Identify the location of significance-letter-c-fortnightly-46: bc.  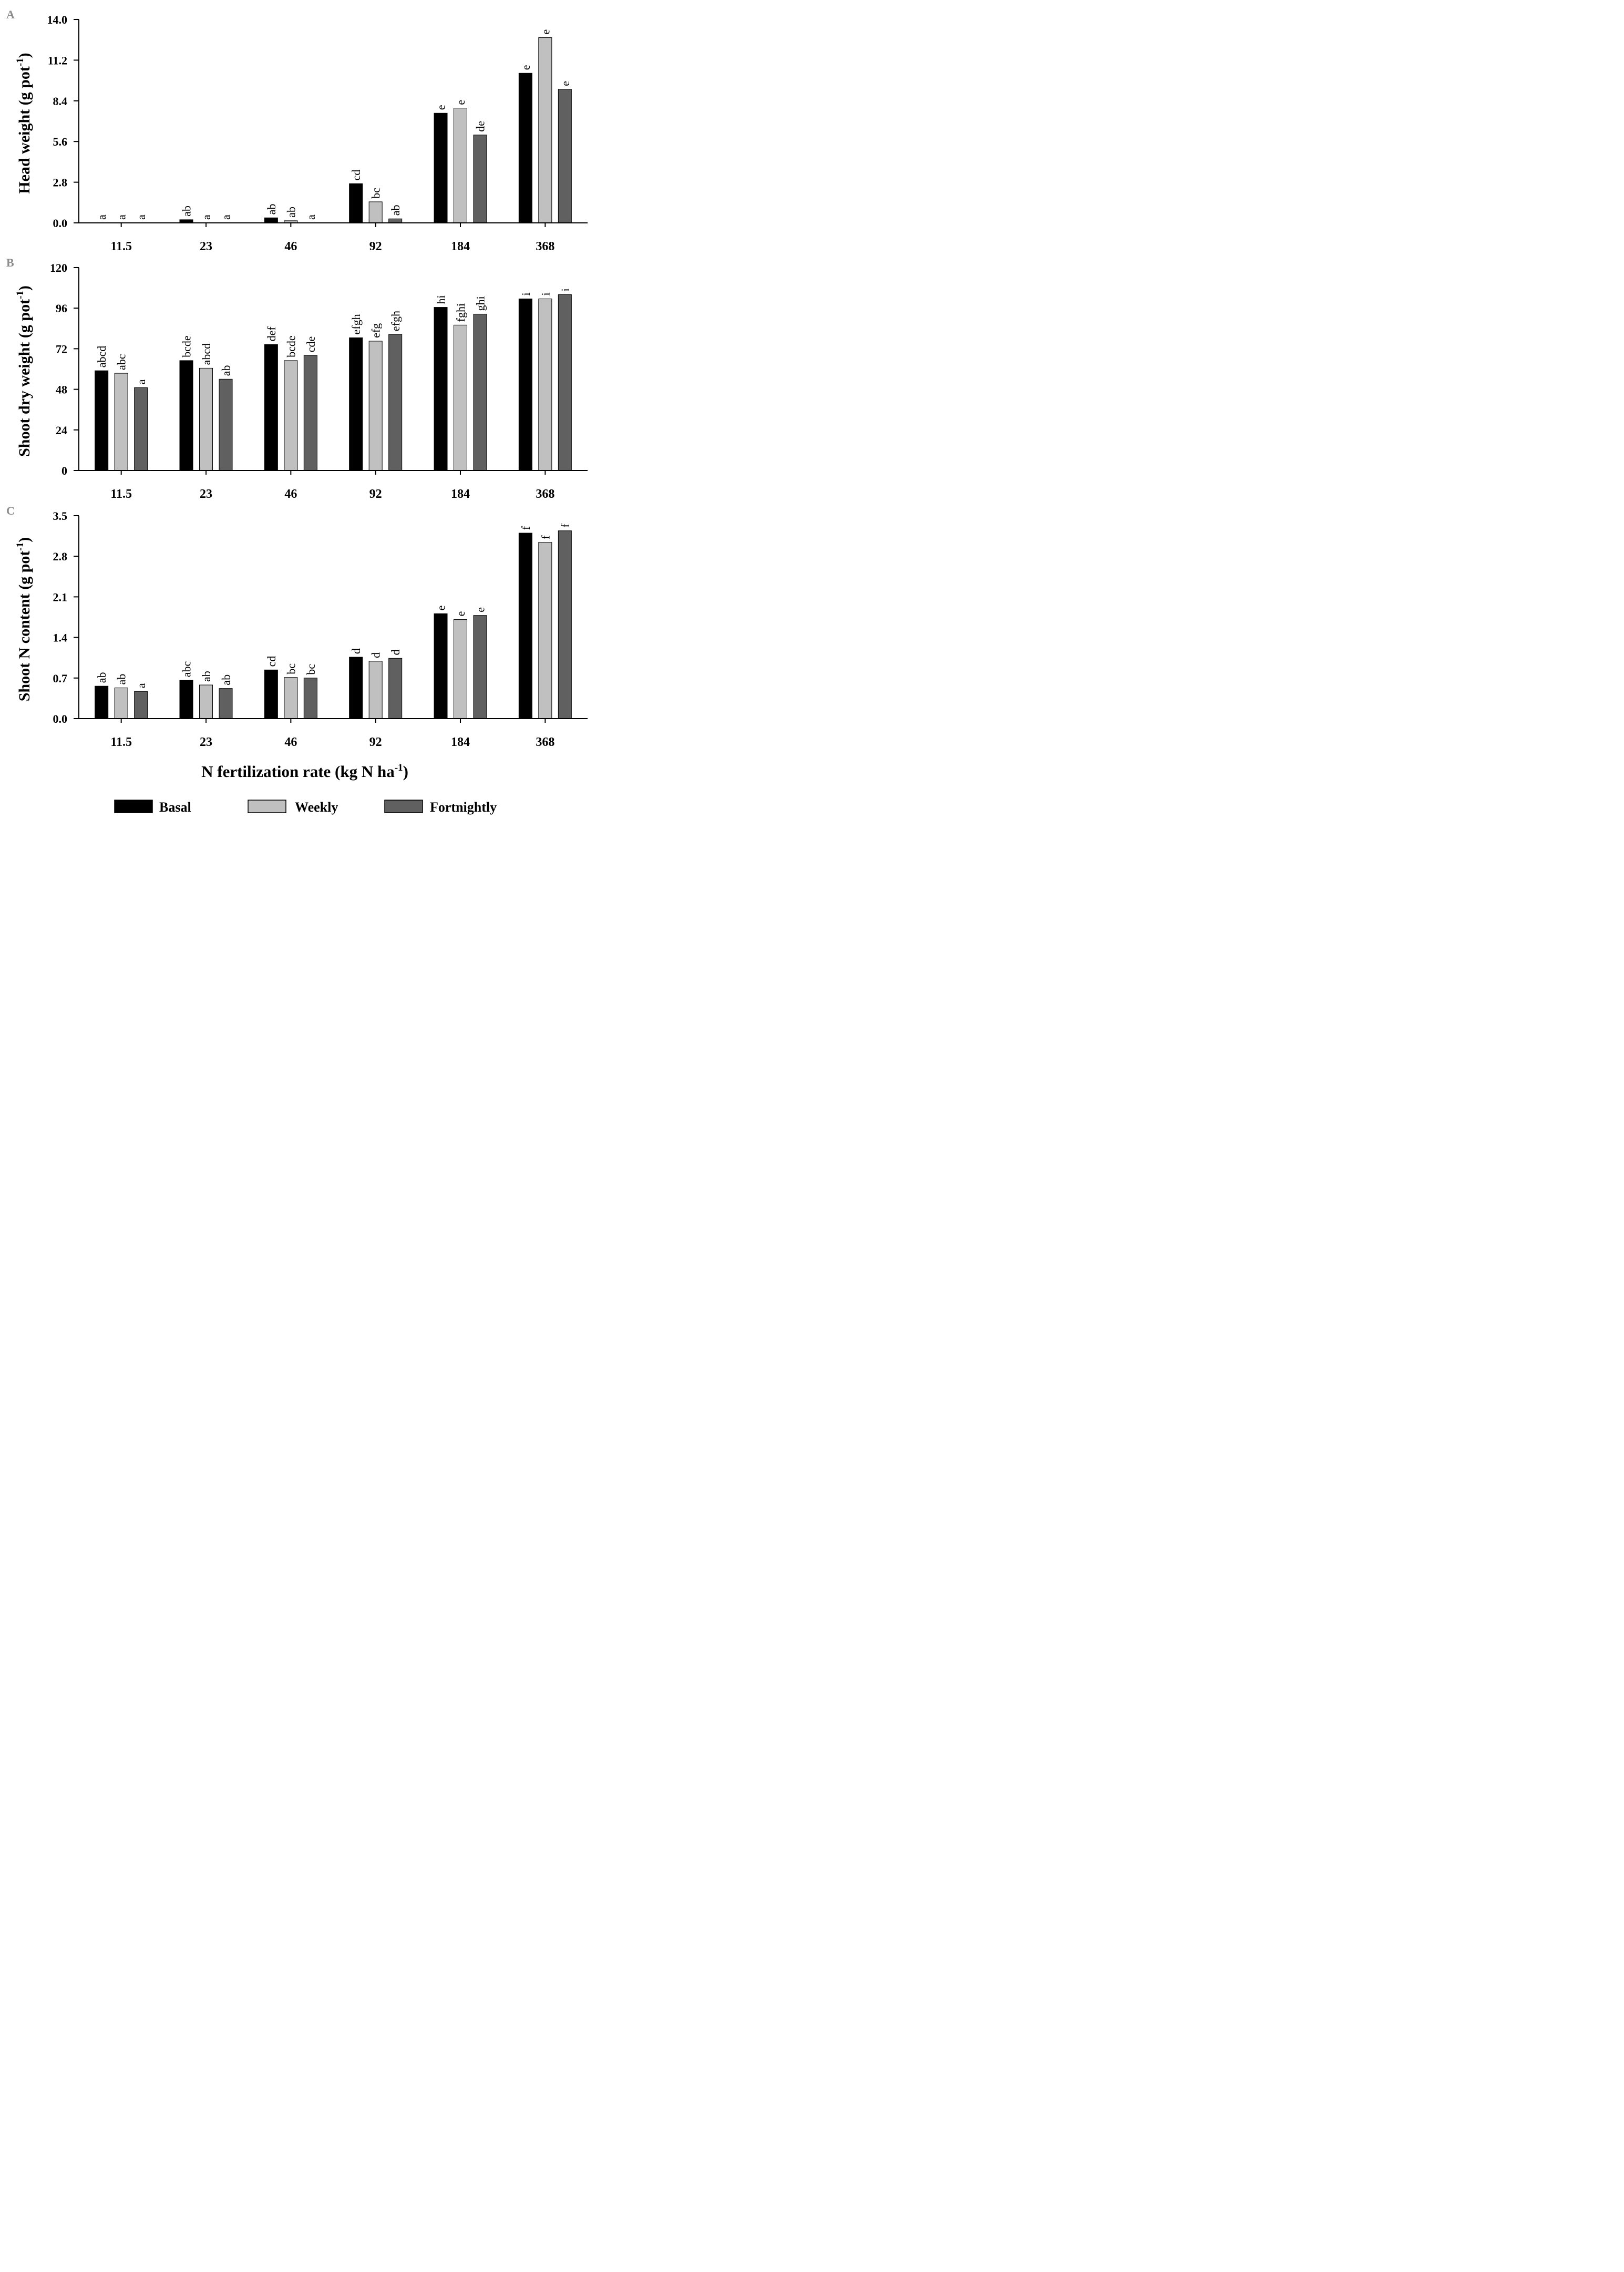
(310, 670).